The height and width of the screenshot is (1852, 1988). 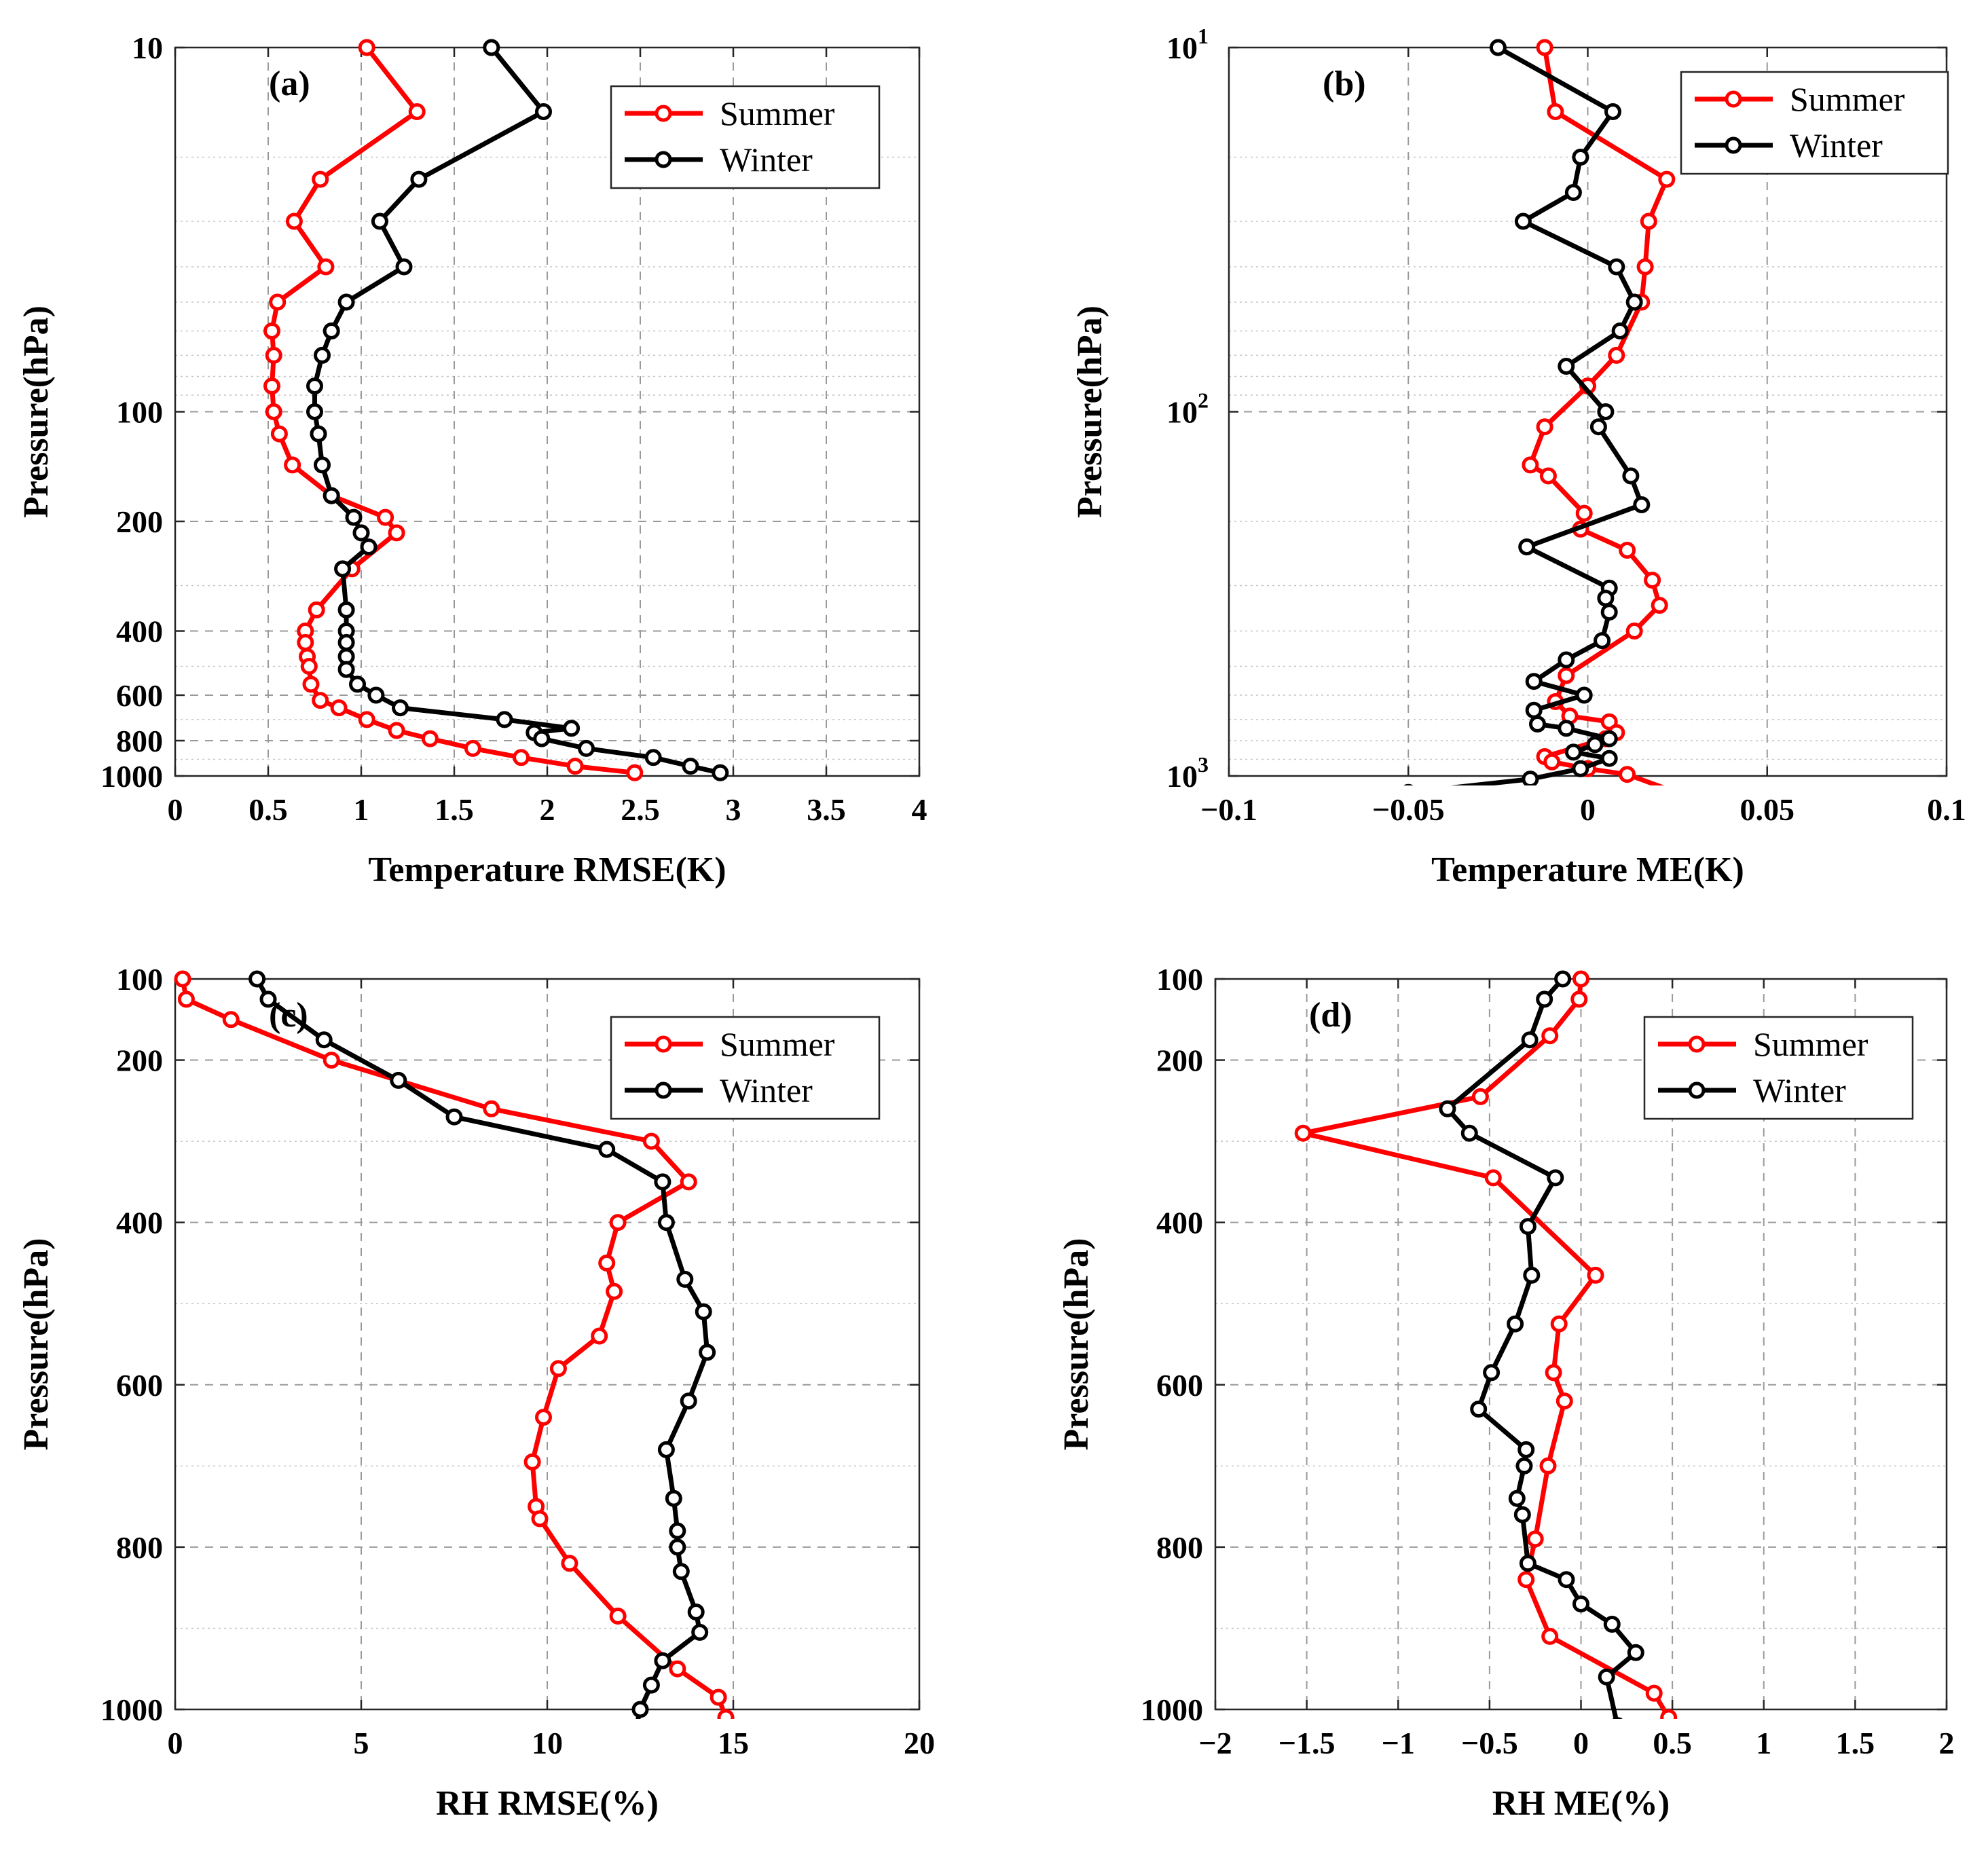 I want to click on panel-label: (b), so click(x=1345, y=83).